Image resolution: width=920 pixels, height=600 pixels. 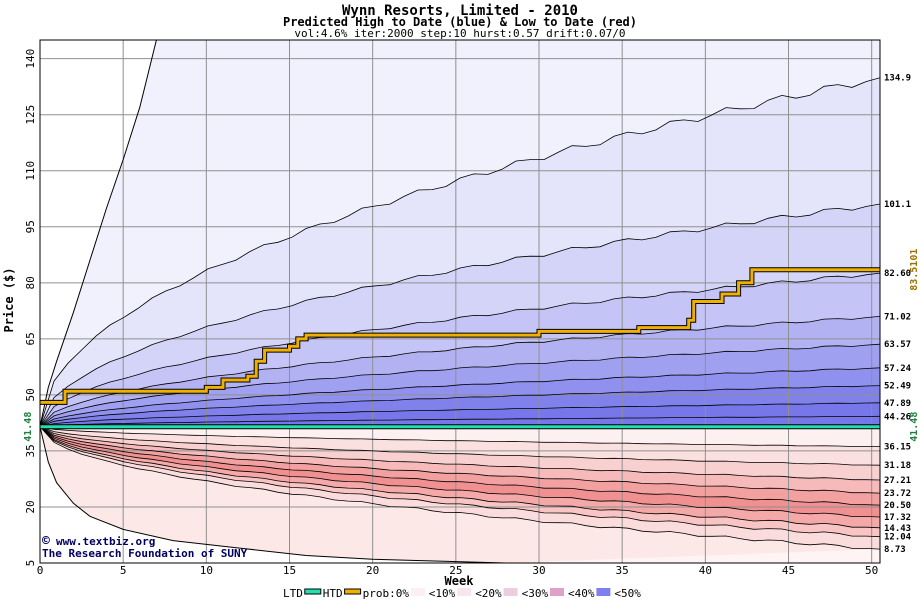 What do you see at coordinates (40, 570) in the screenshot?
I see `x-tick-label: 0` at bounding box center [40, 570].